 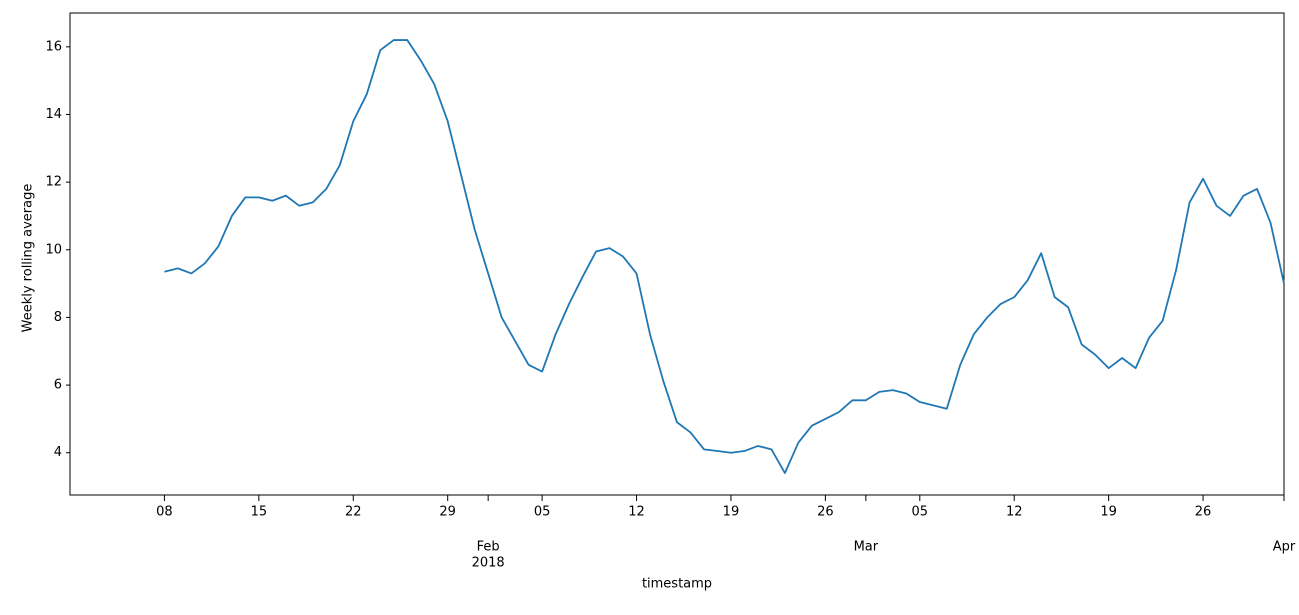 I want to click on y-tick-label: 12, so click(x=53, y=182).